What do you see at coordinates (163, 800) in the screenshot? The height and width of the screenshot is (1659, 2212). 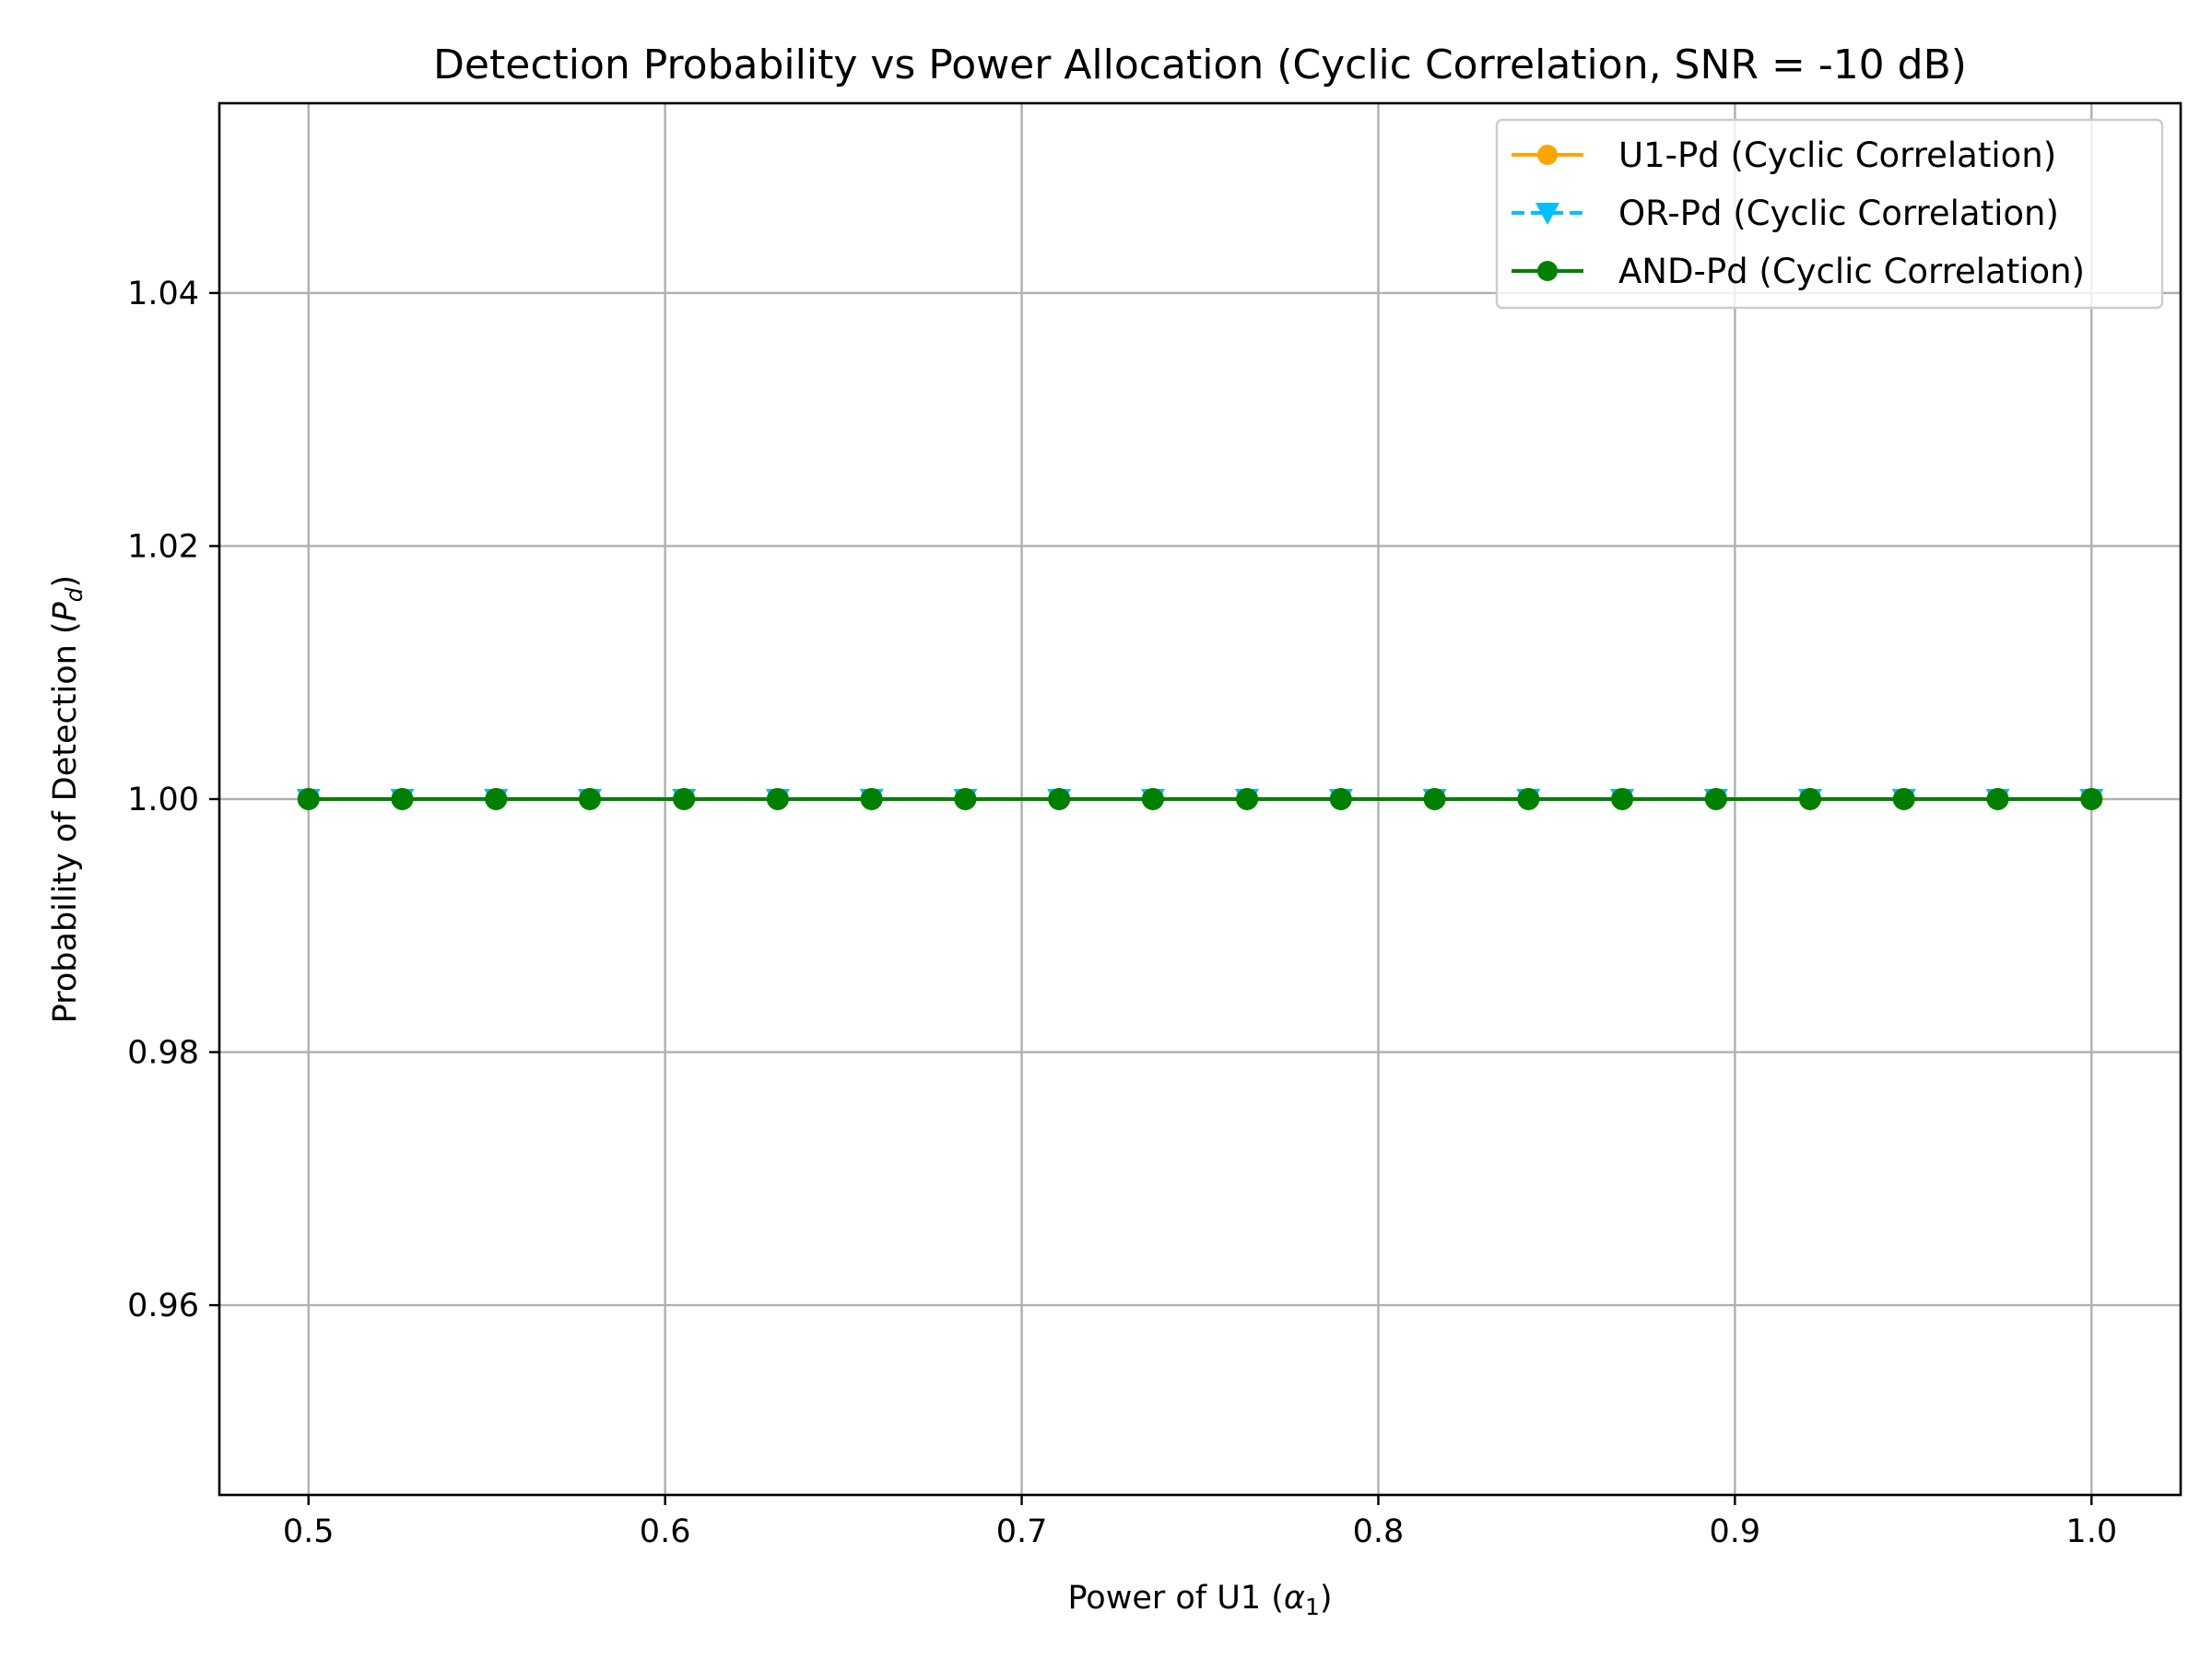 I see `y-tick-label: 1.00` at bounding box center [163, 800].